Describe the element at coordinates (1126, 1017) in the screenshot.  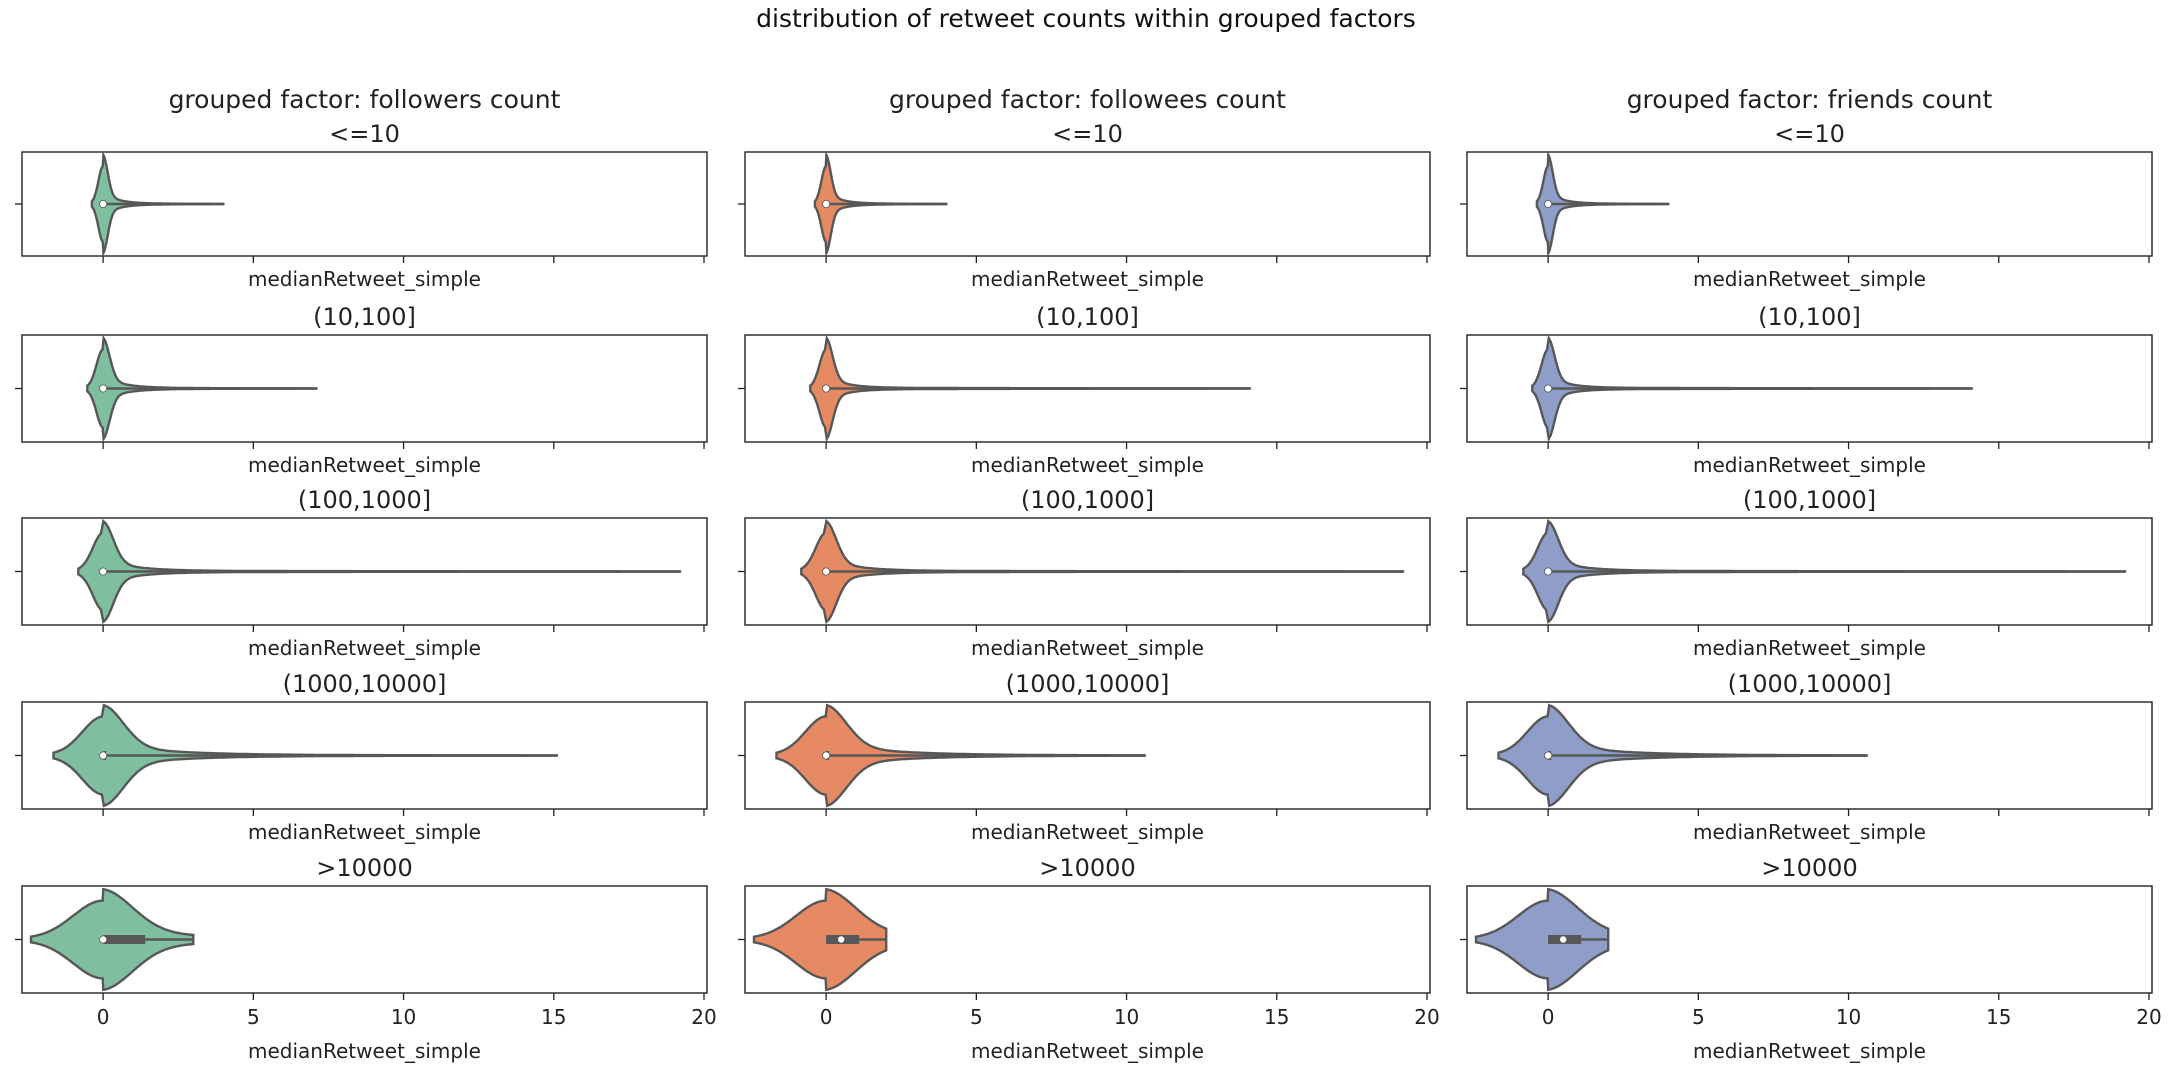
I see `x-tick-label-followees-10: 10` at that location.